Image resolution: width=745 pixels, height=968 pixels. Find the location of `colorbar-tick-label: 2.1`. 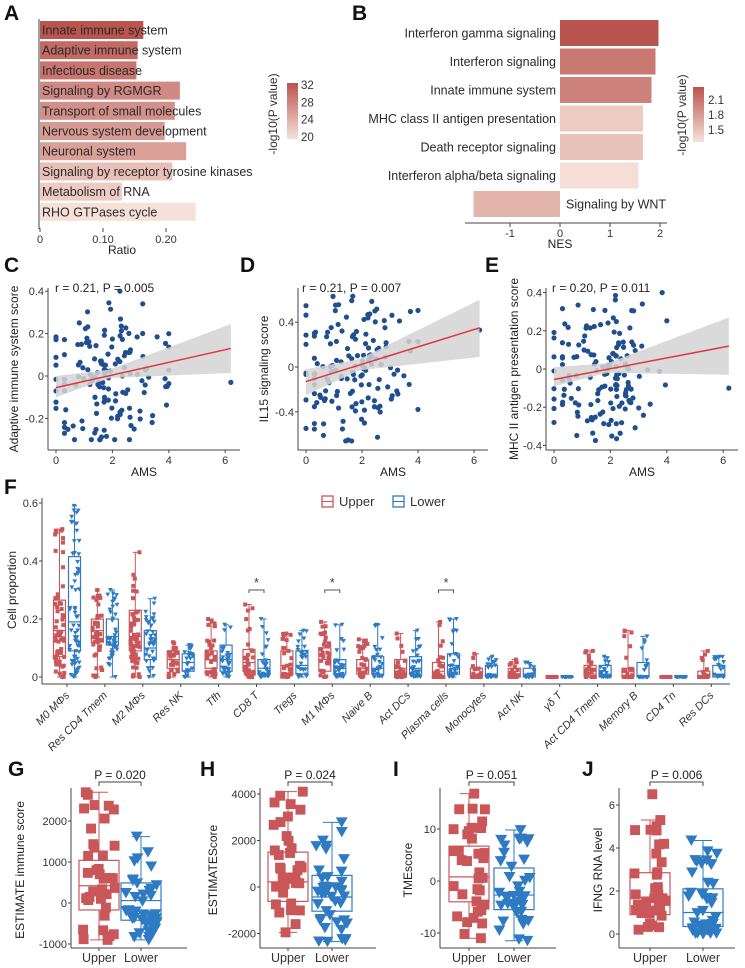

colorbar-tick-label: 2.1 is located at coordinates (716, 101).